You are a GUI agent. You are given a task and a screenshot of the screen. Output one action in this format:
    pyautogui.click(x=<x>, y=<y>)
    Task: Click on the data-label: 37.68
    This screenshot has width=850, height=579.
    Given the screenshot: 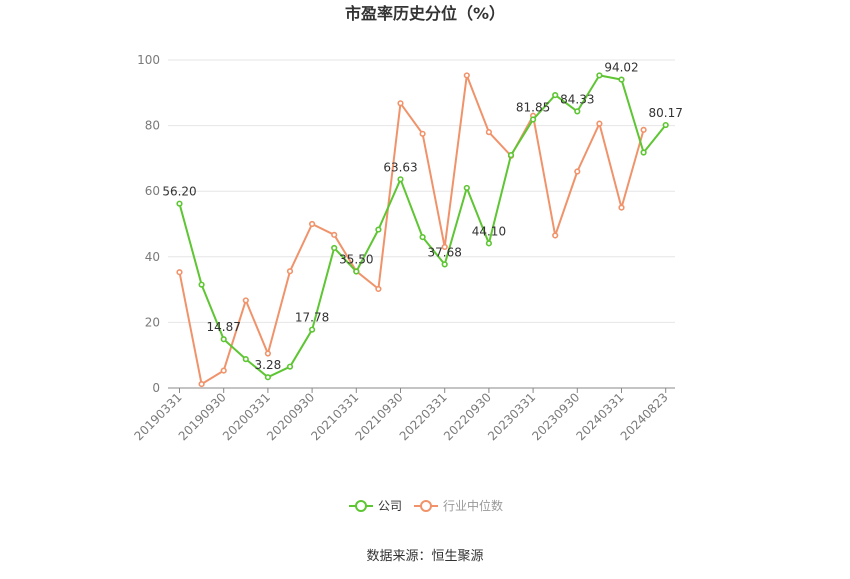 What is the action you would take?
    pyautogui.click(x=445, y=252)
    